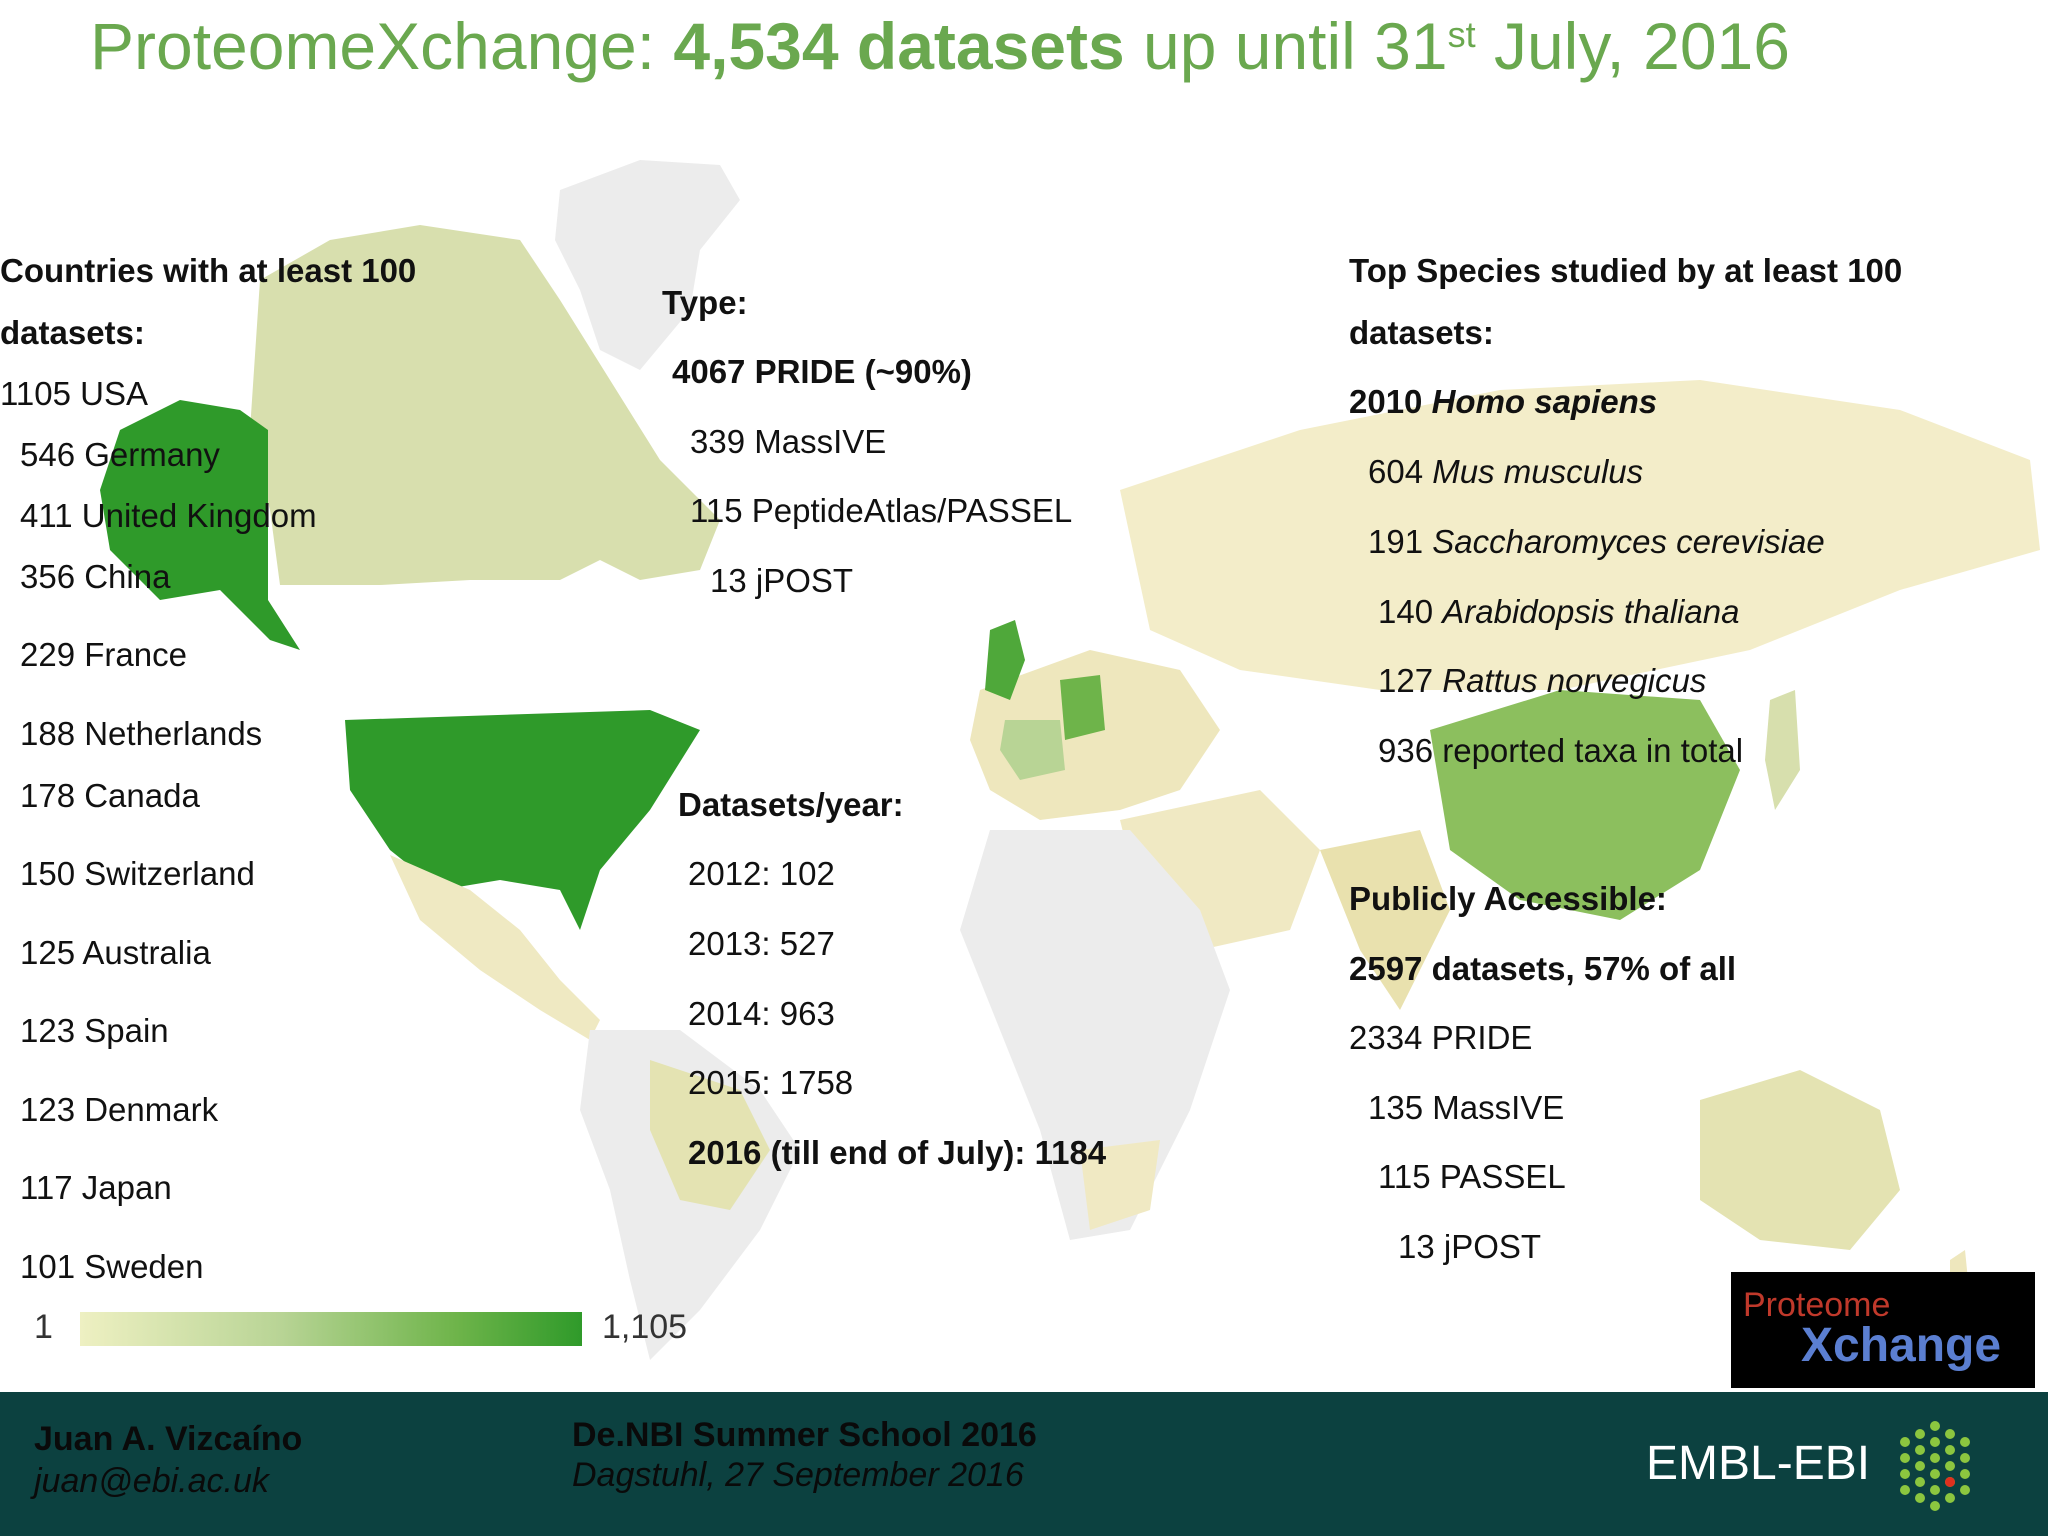  Describe the element at coordinates (761, 1013) in the screenshot. I see `per-year-item: 2014: 963` at that location.